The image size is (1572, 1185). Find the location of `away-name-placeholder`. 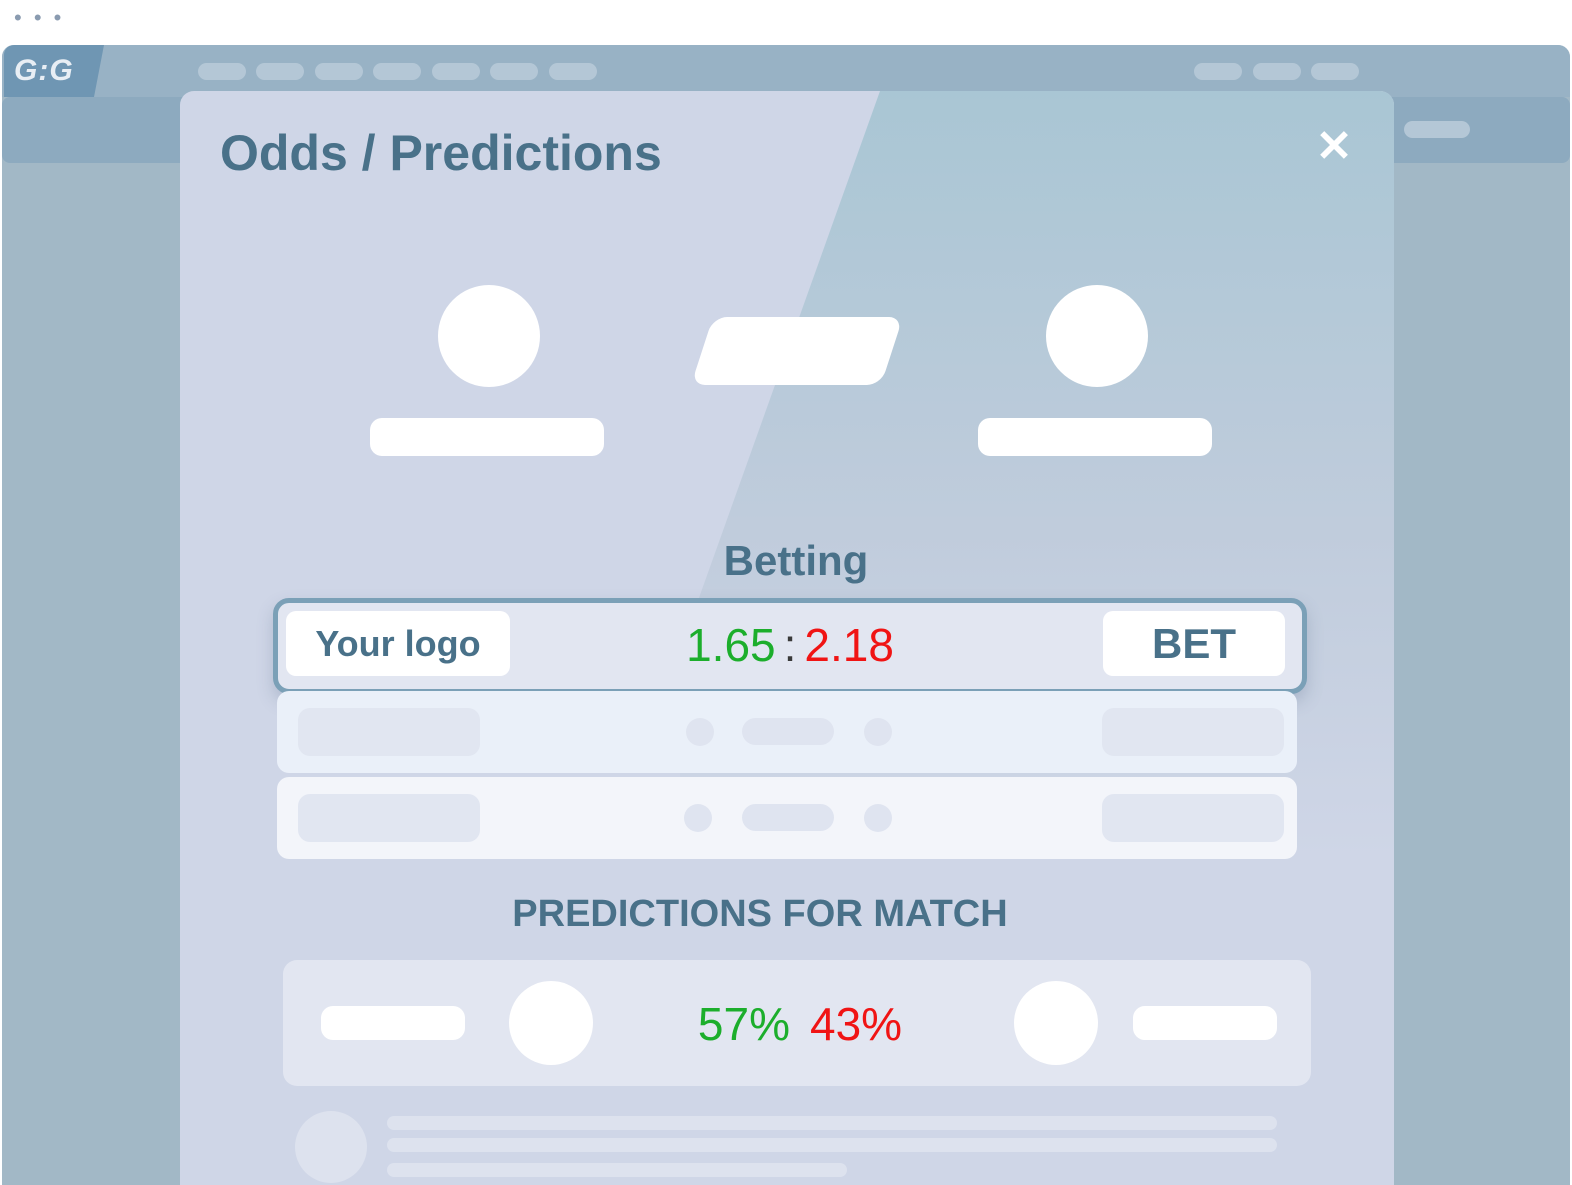

away-name-placeholder is located at coordinates (1205, 1023).